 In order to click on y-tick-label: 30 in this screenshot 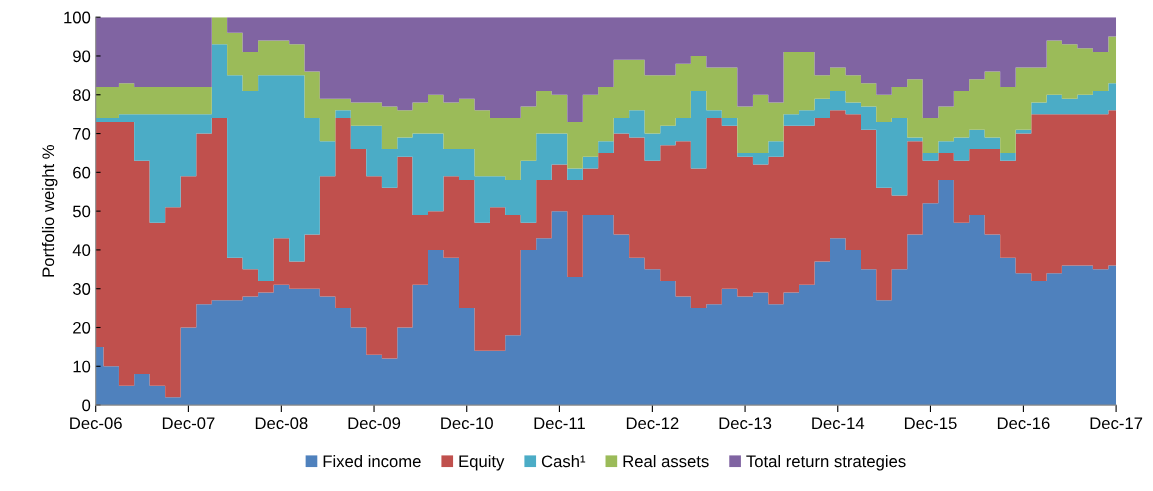, I will do `click(81, 289)`.